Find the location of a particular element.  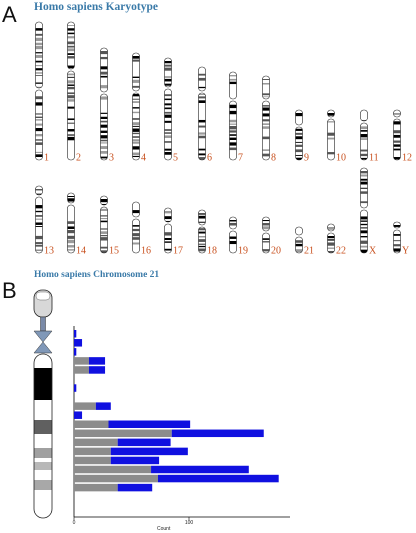

chromosome-14-ideogram is located at coordinates (71, 223).